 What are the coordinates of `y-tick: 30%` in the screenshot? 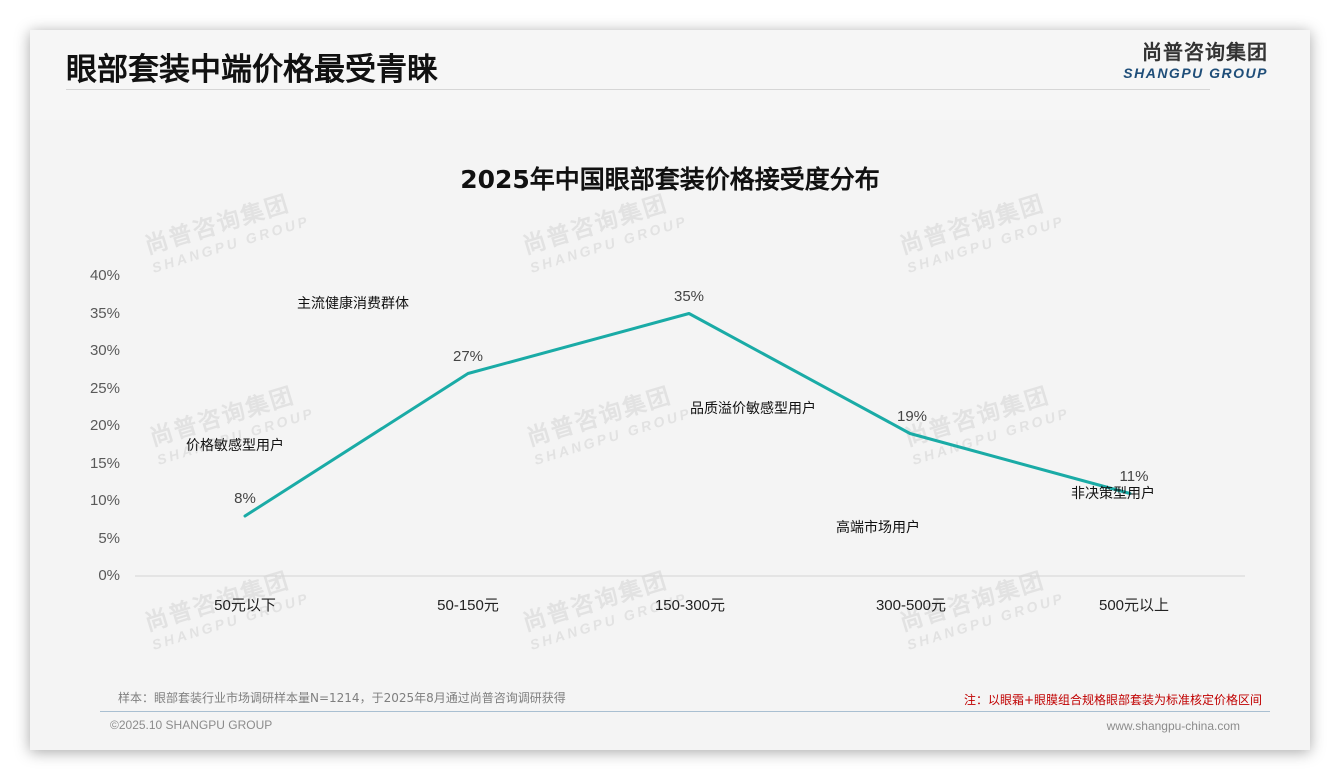 It's located at (104, 350).